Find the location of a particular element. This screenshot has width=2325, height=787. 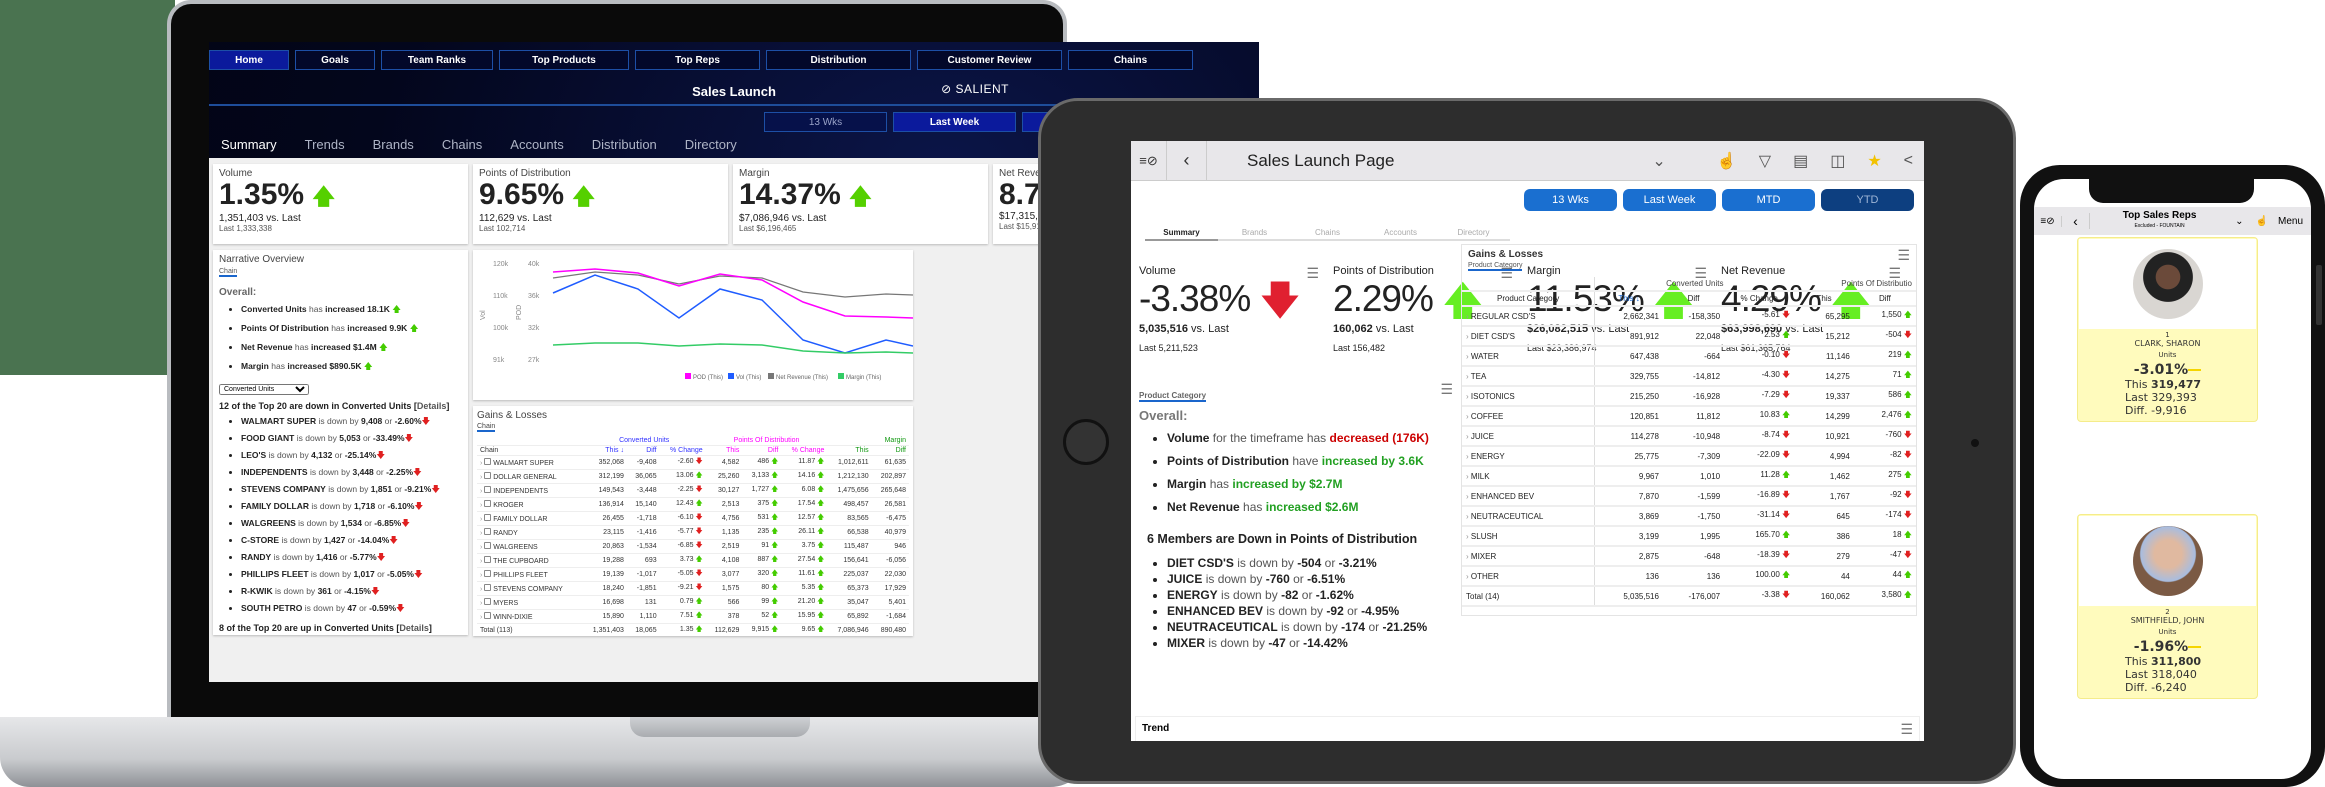

home-button is located at coordinates (1086, 442).